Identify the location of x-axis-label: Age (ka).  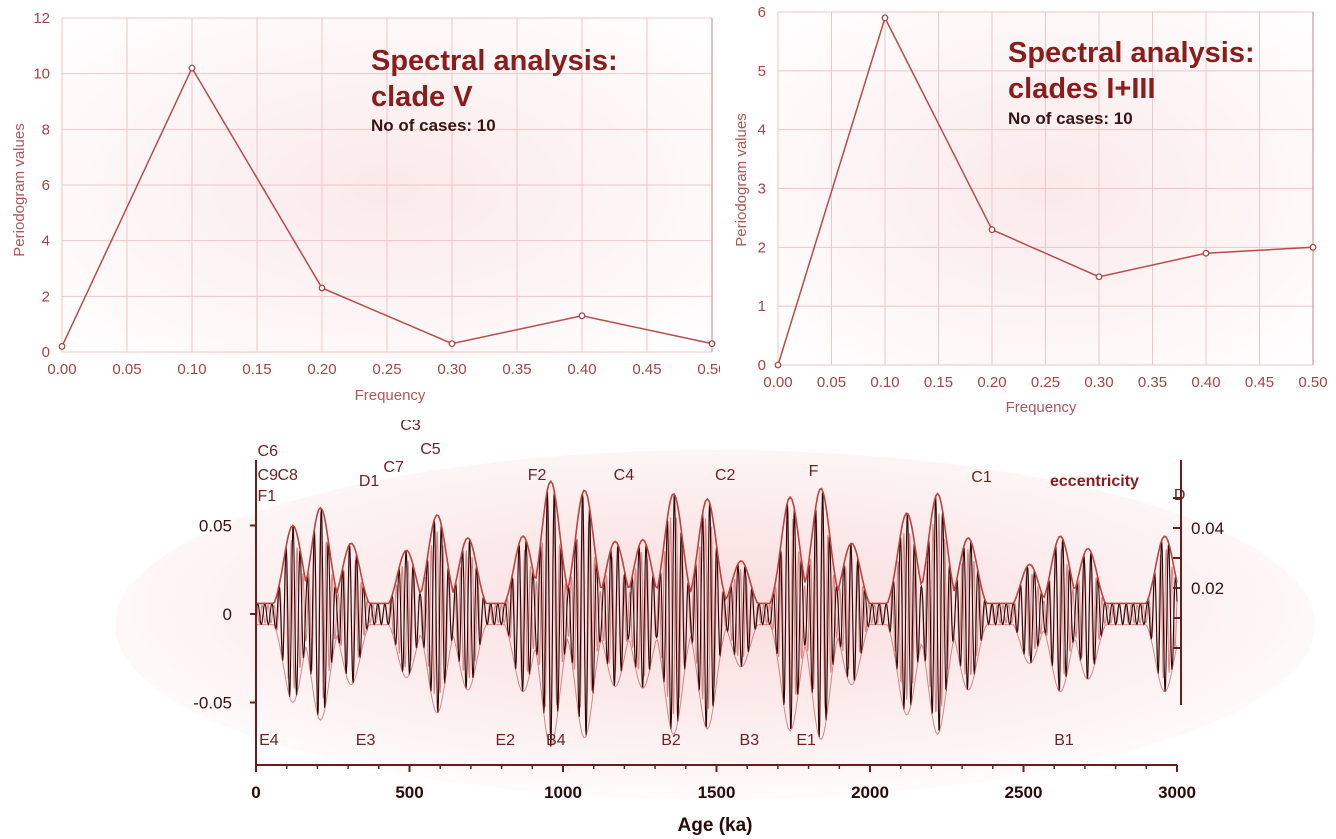
(715, 825).